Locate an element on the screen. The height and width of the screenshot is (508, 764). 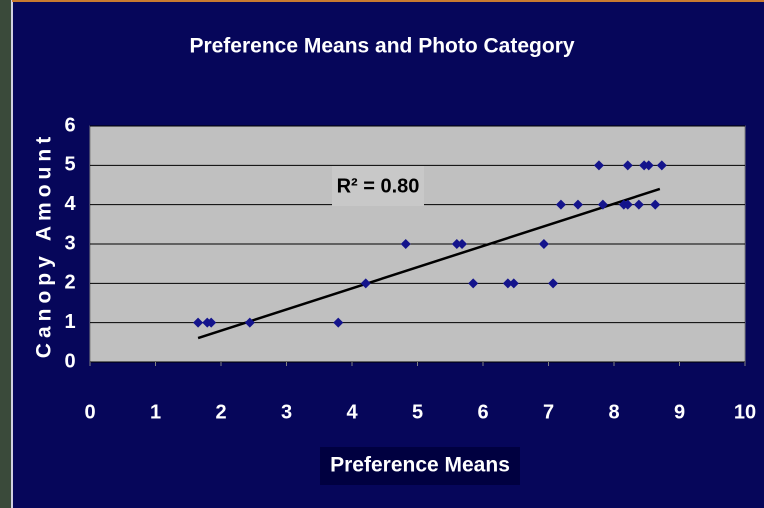
x-tick-label: 6 is located at coordinates (482, 412).